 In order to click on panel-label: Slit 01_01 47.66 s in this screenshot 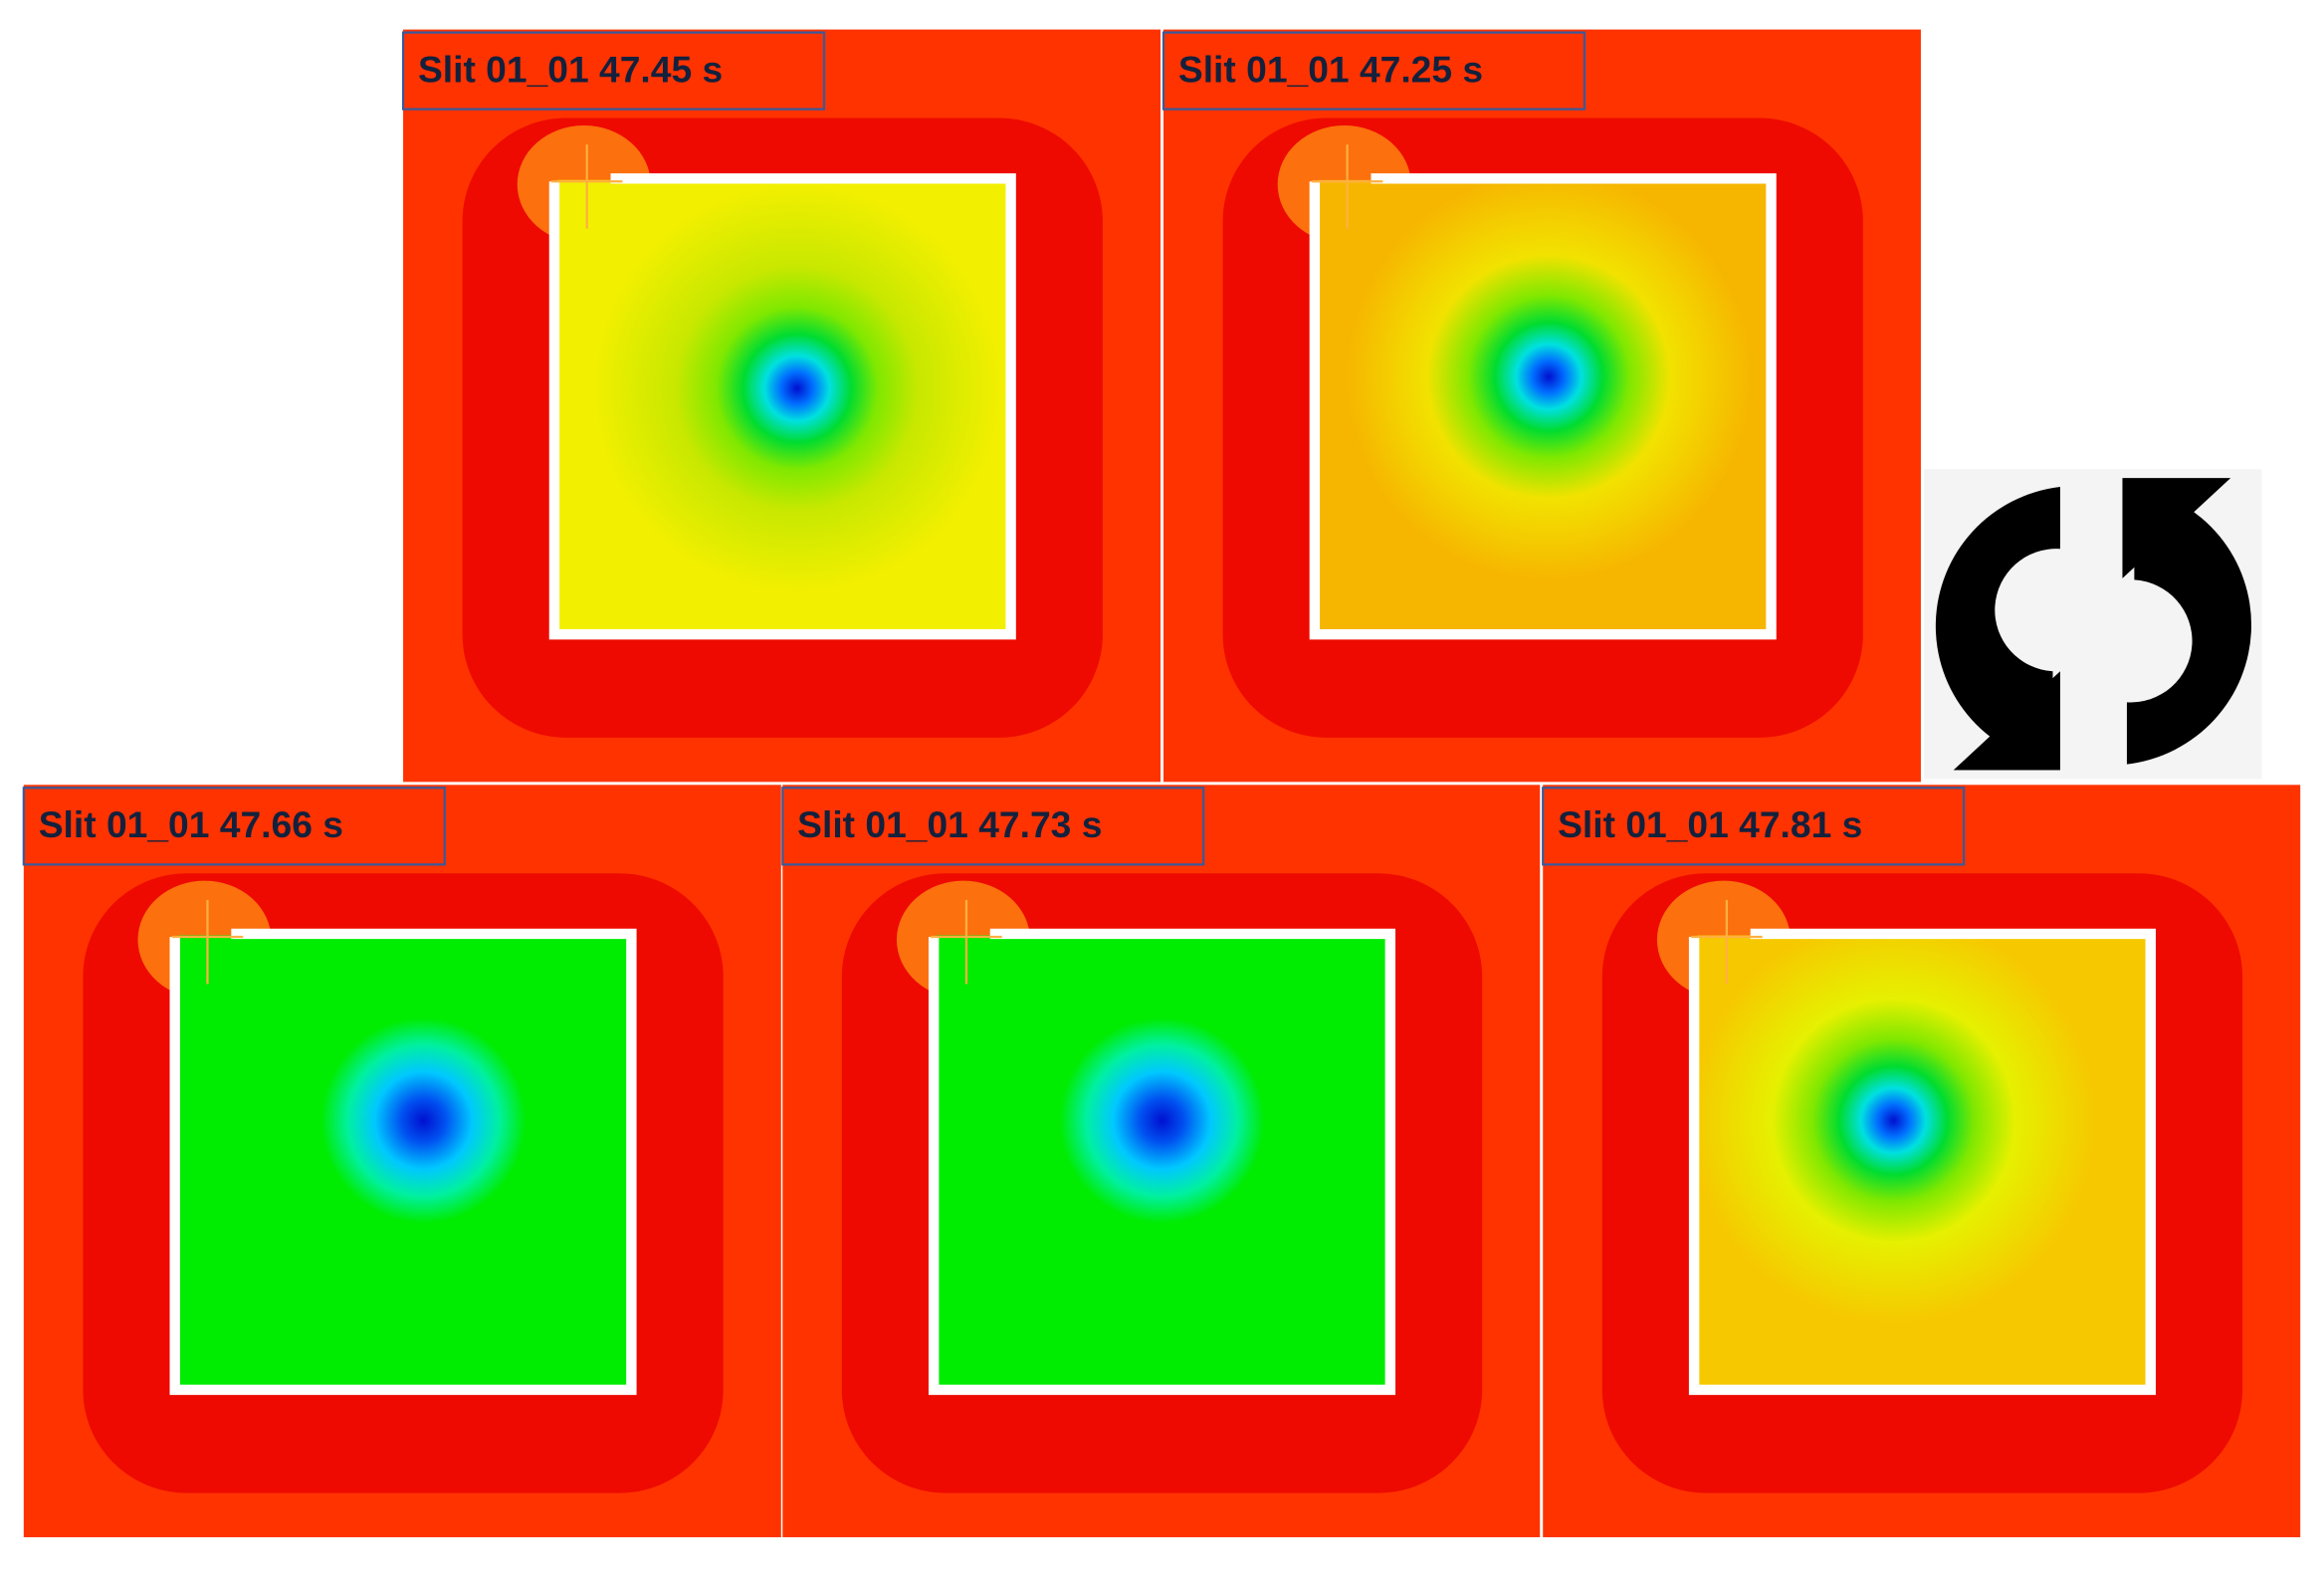, I will do `click(191, 824)`.